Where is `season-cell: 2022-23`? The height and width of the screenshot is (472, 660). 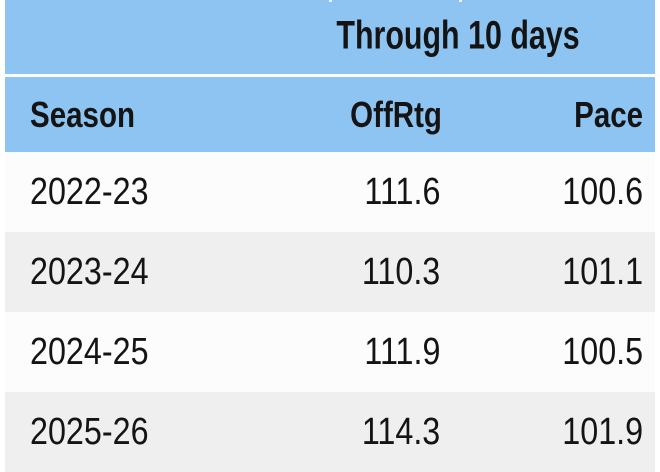 season-cell: 2022-23 is located at coordinates (167, 192).